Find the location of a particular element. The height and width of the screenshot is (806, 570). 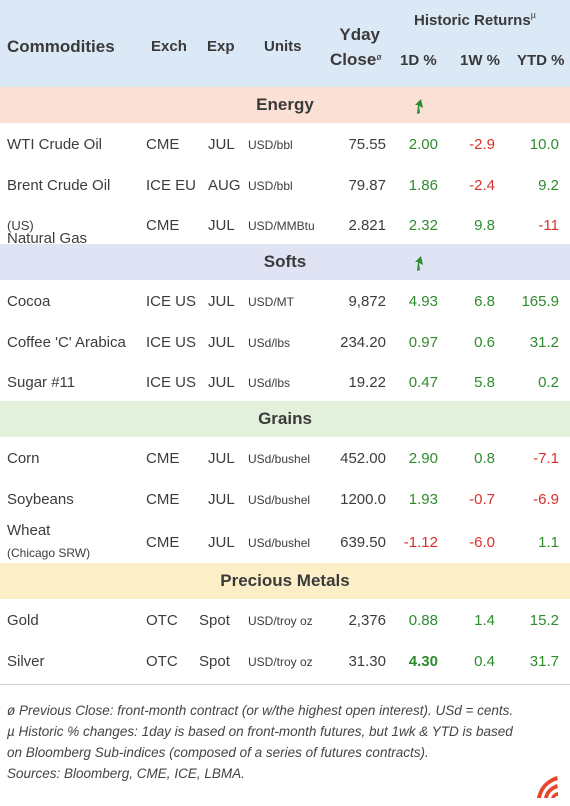

section-energy: Energy is located at coordinates (285, 105).